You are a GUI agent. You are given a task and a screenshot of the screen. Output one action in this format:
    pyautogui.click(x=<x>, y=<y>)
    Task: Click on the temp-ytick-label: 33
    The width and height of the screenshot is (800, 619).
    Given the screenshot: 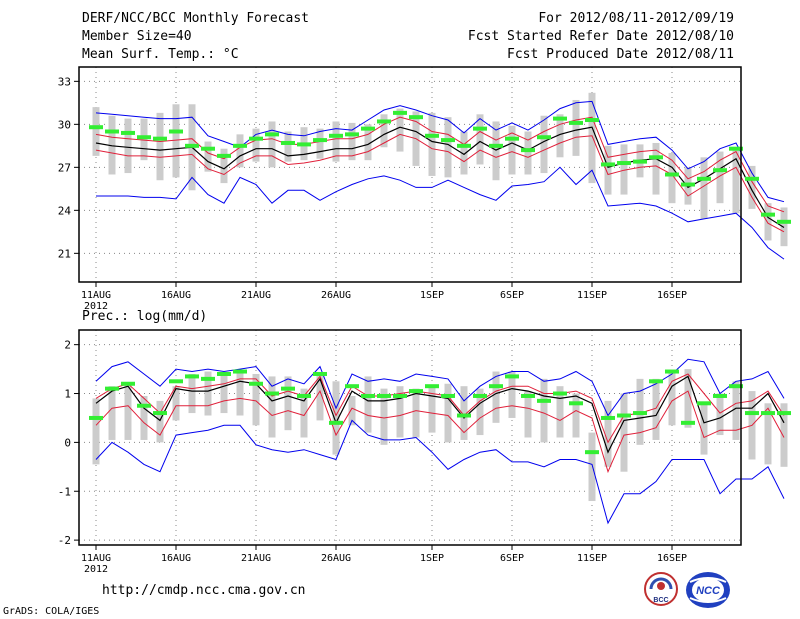 What is the action you would take?
    pyautogui.click(x=64, y=81)
    